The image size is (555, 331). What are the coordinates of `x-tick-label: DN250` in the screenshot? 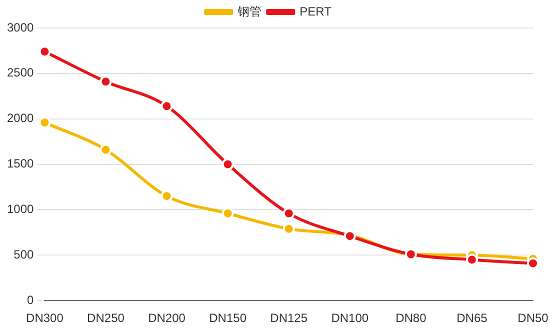 It's located at (106, 318).